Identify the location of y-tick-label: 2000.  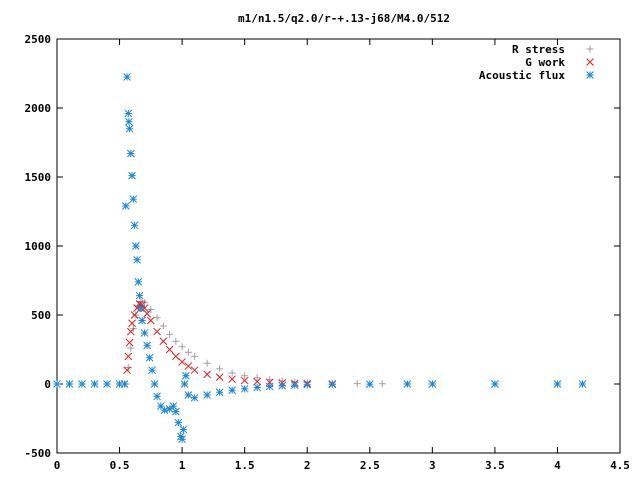
(38, 108).